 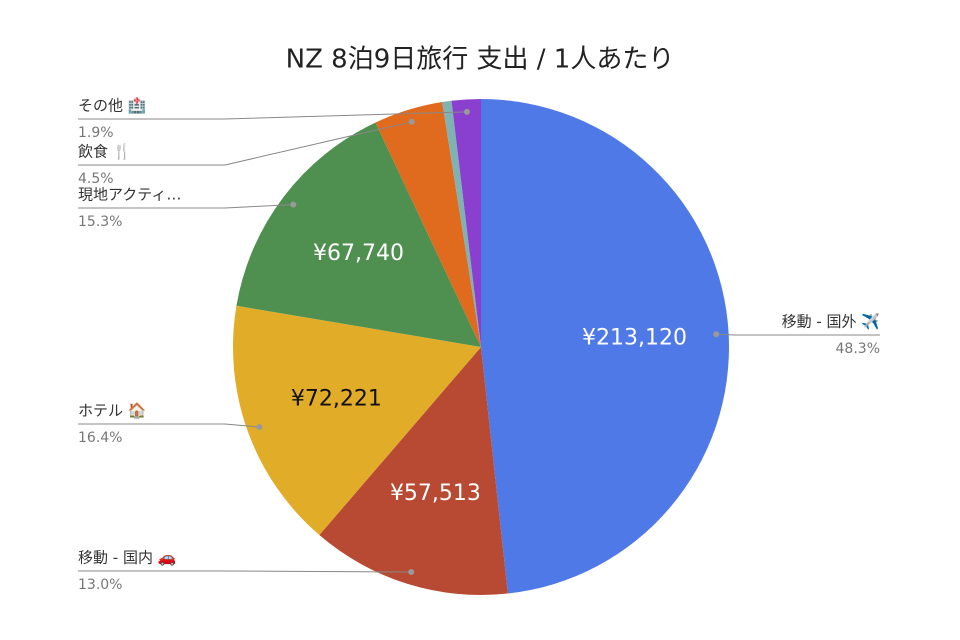 What do you see at coordinates (100, 222) in the screenshot?
I see `percent-label: 15.3%` at bounding box center [100, 222].